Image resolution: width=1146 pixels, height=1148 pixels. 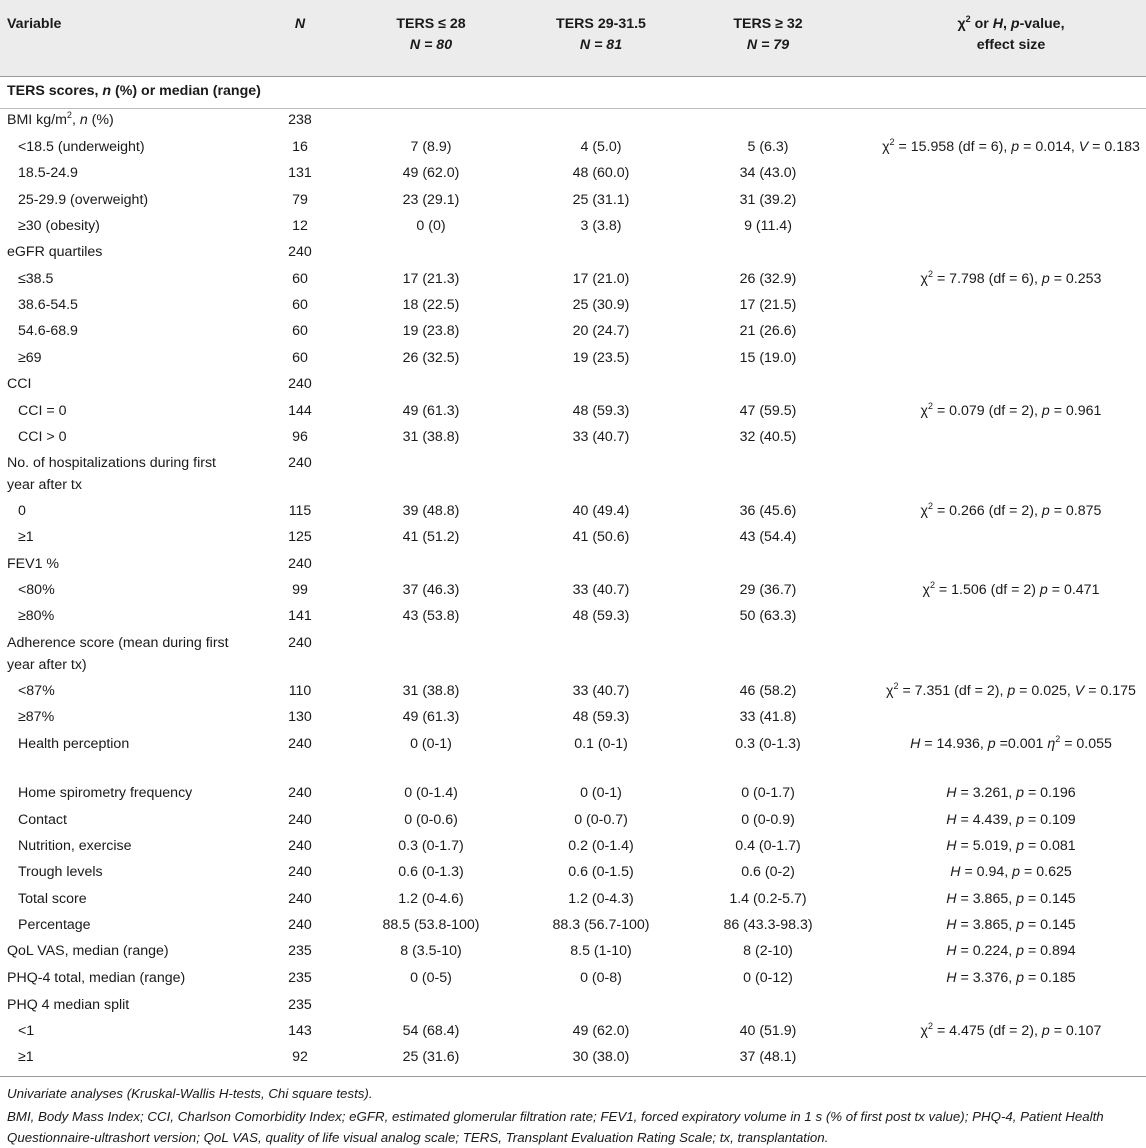 I want to click on row-label: 54.6-68.9, so click(x=48, y=331).